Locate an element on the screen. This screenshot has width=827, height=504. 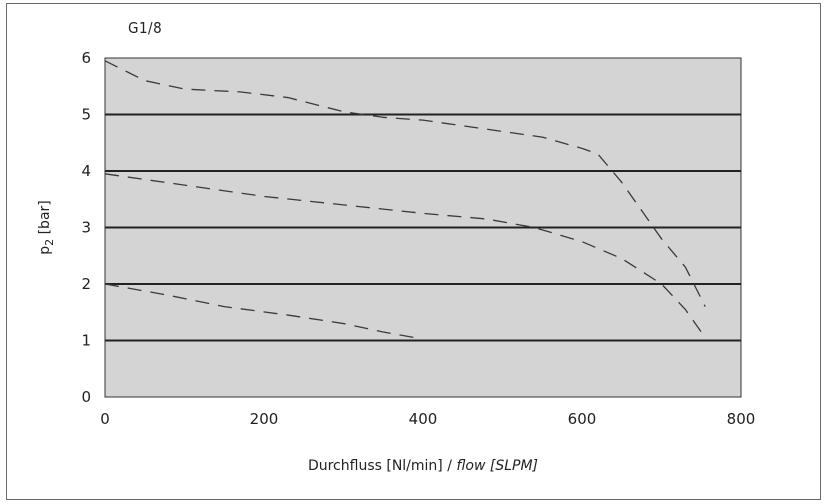
x-axis-label: Durchfluss [Nl/min] / flow [SLPM] is located at coordinates (423, 466).